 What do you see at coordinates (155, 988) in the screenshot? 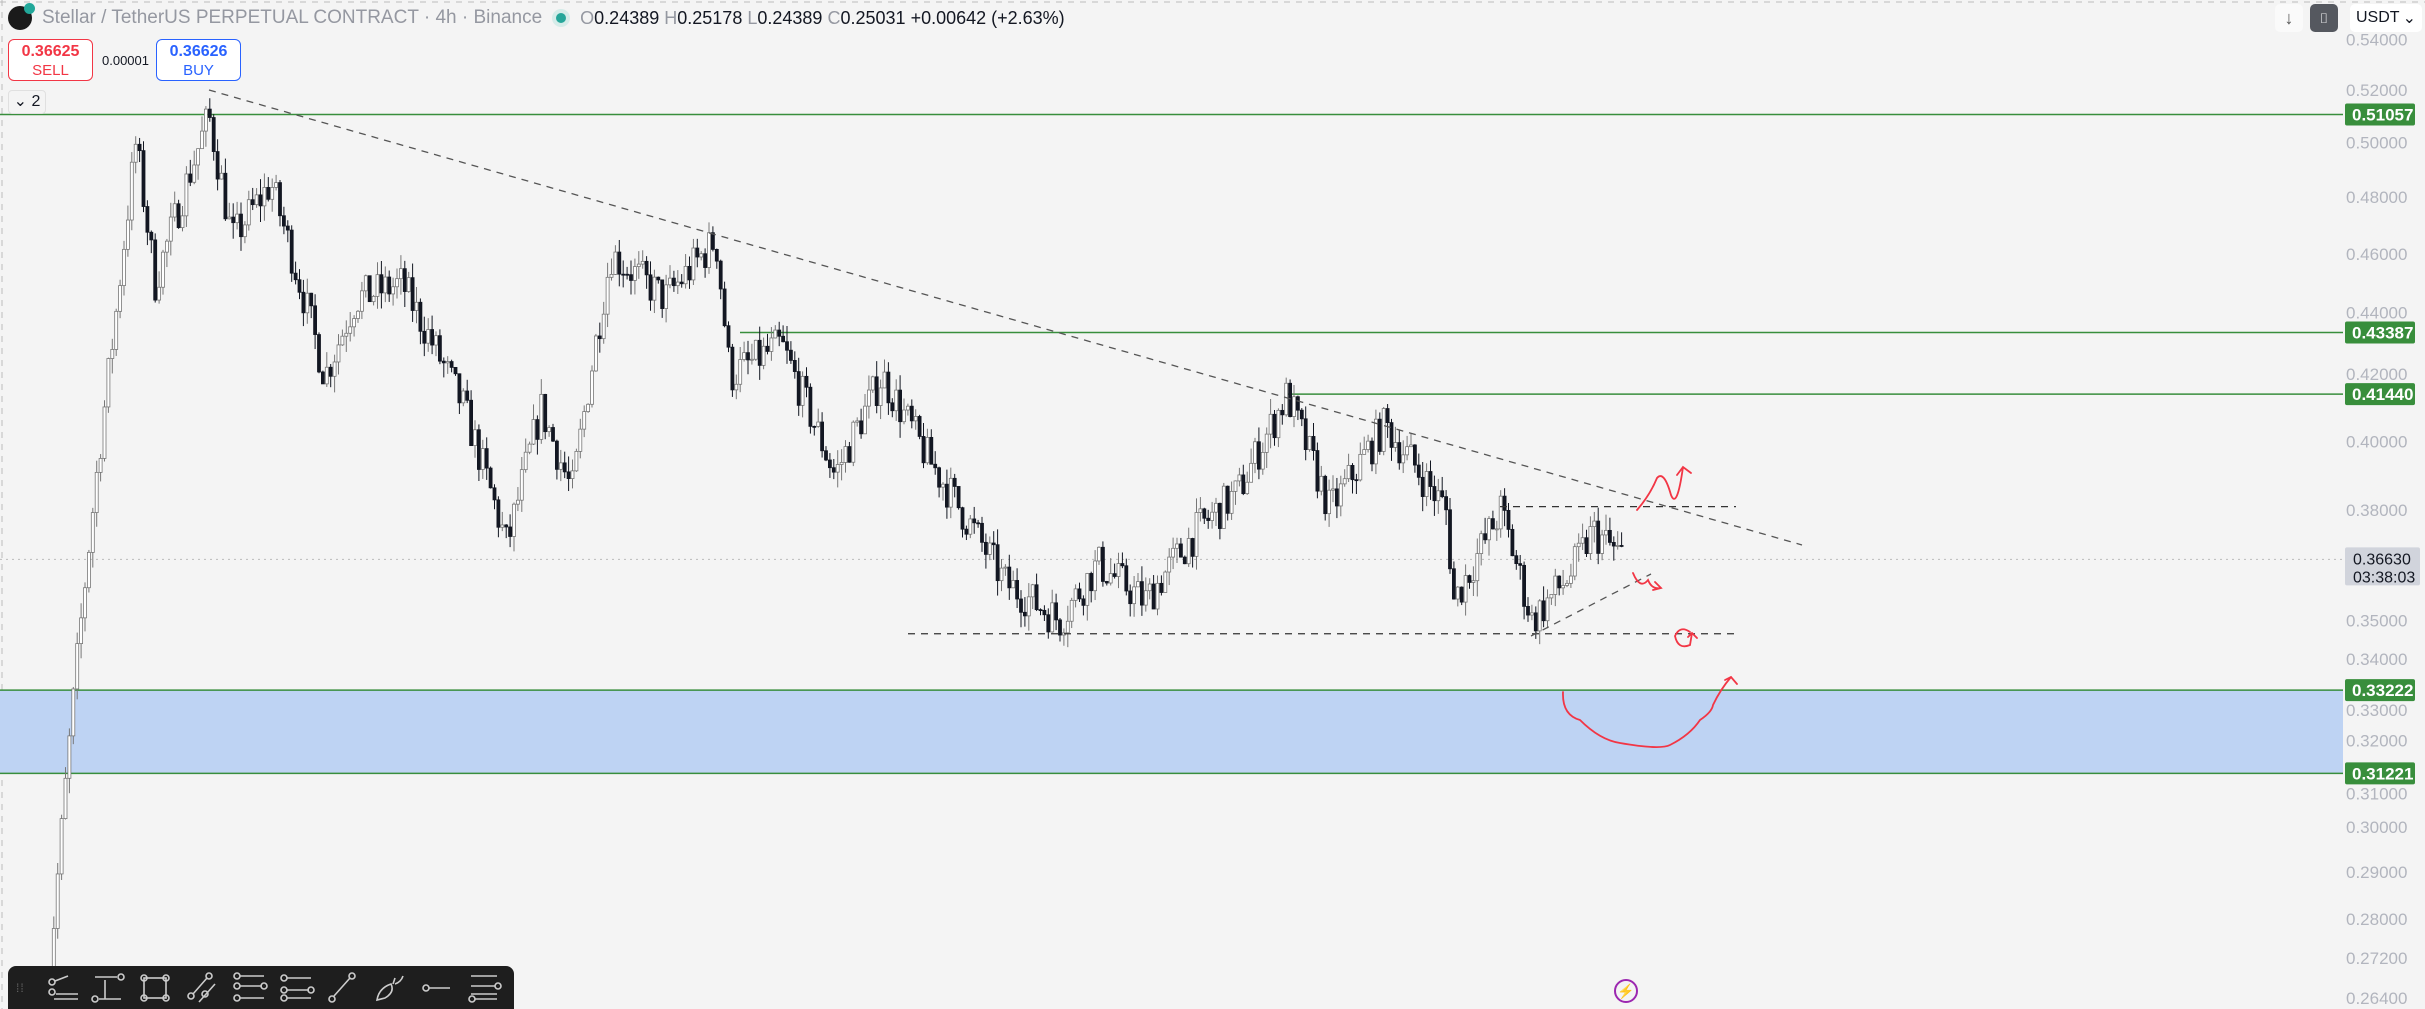
I see `rectangle-icon` at bounding box center [155, 988].